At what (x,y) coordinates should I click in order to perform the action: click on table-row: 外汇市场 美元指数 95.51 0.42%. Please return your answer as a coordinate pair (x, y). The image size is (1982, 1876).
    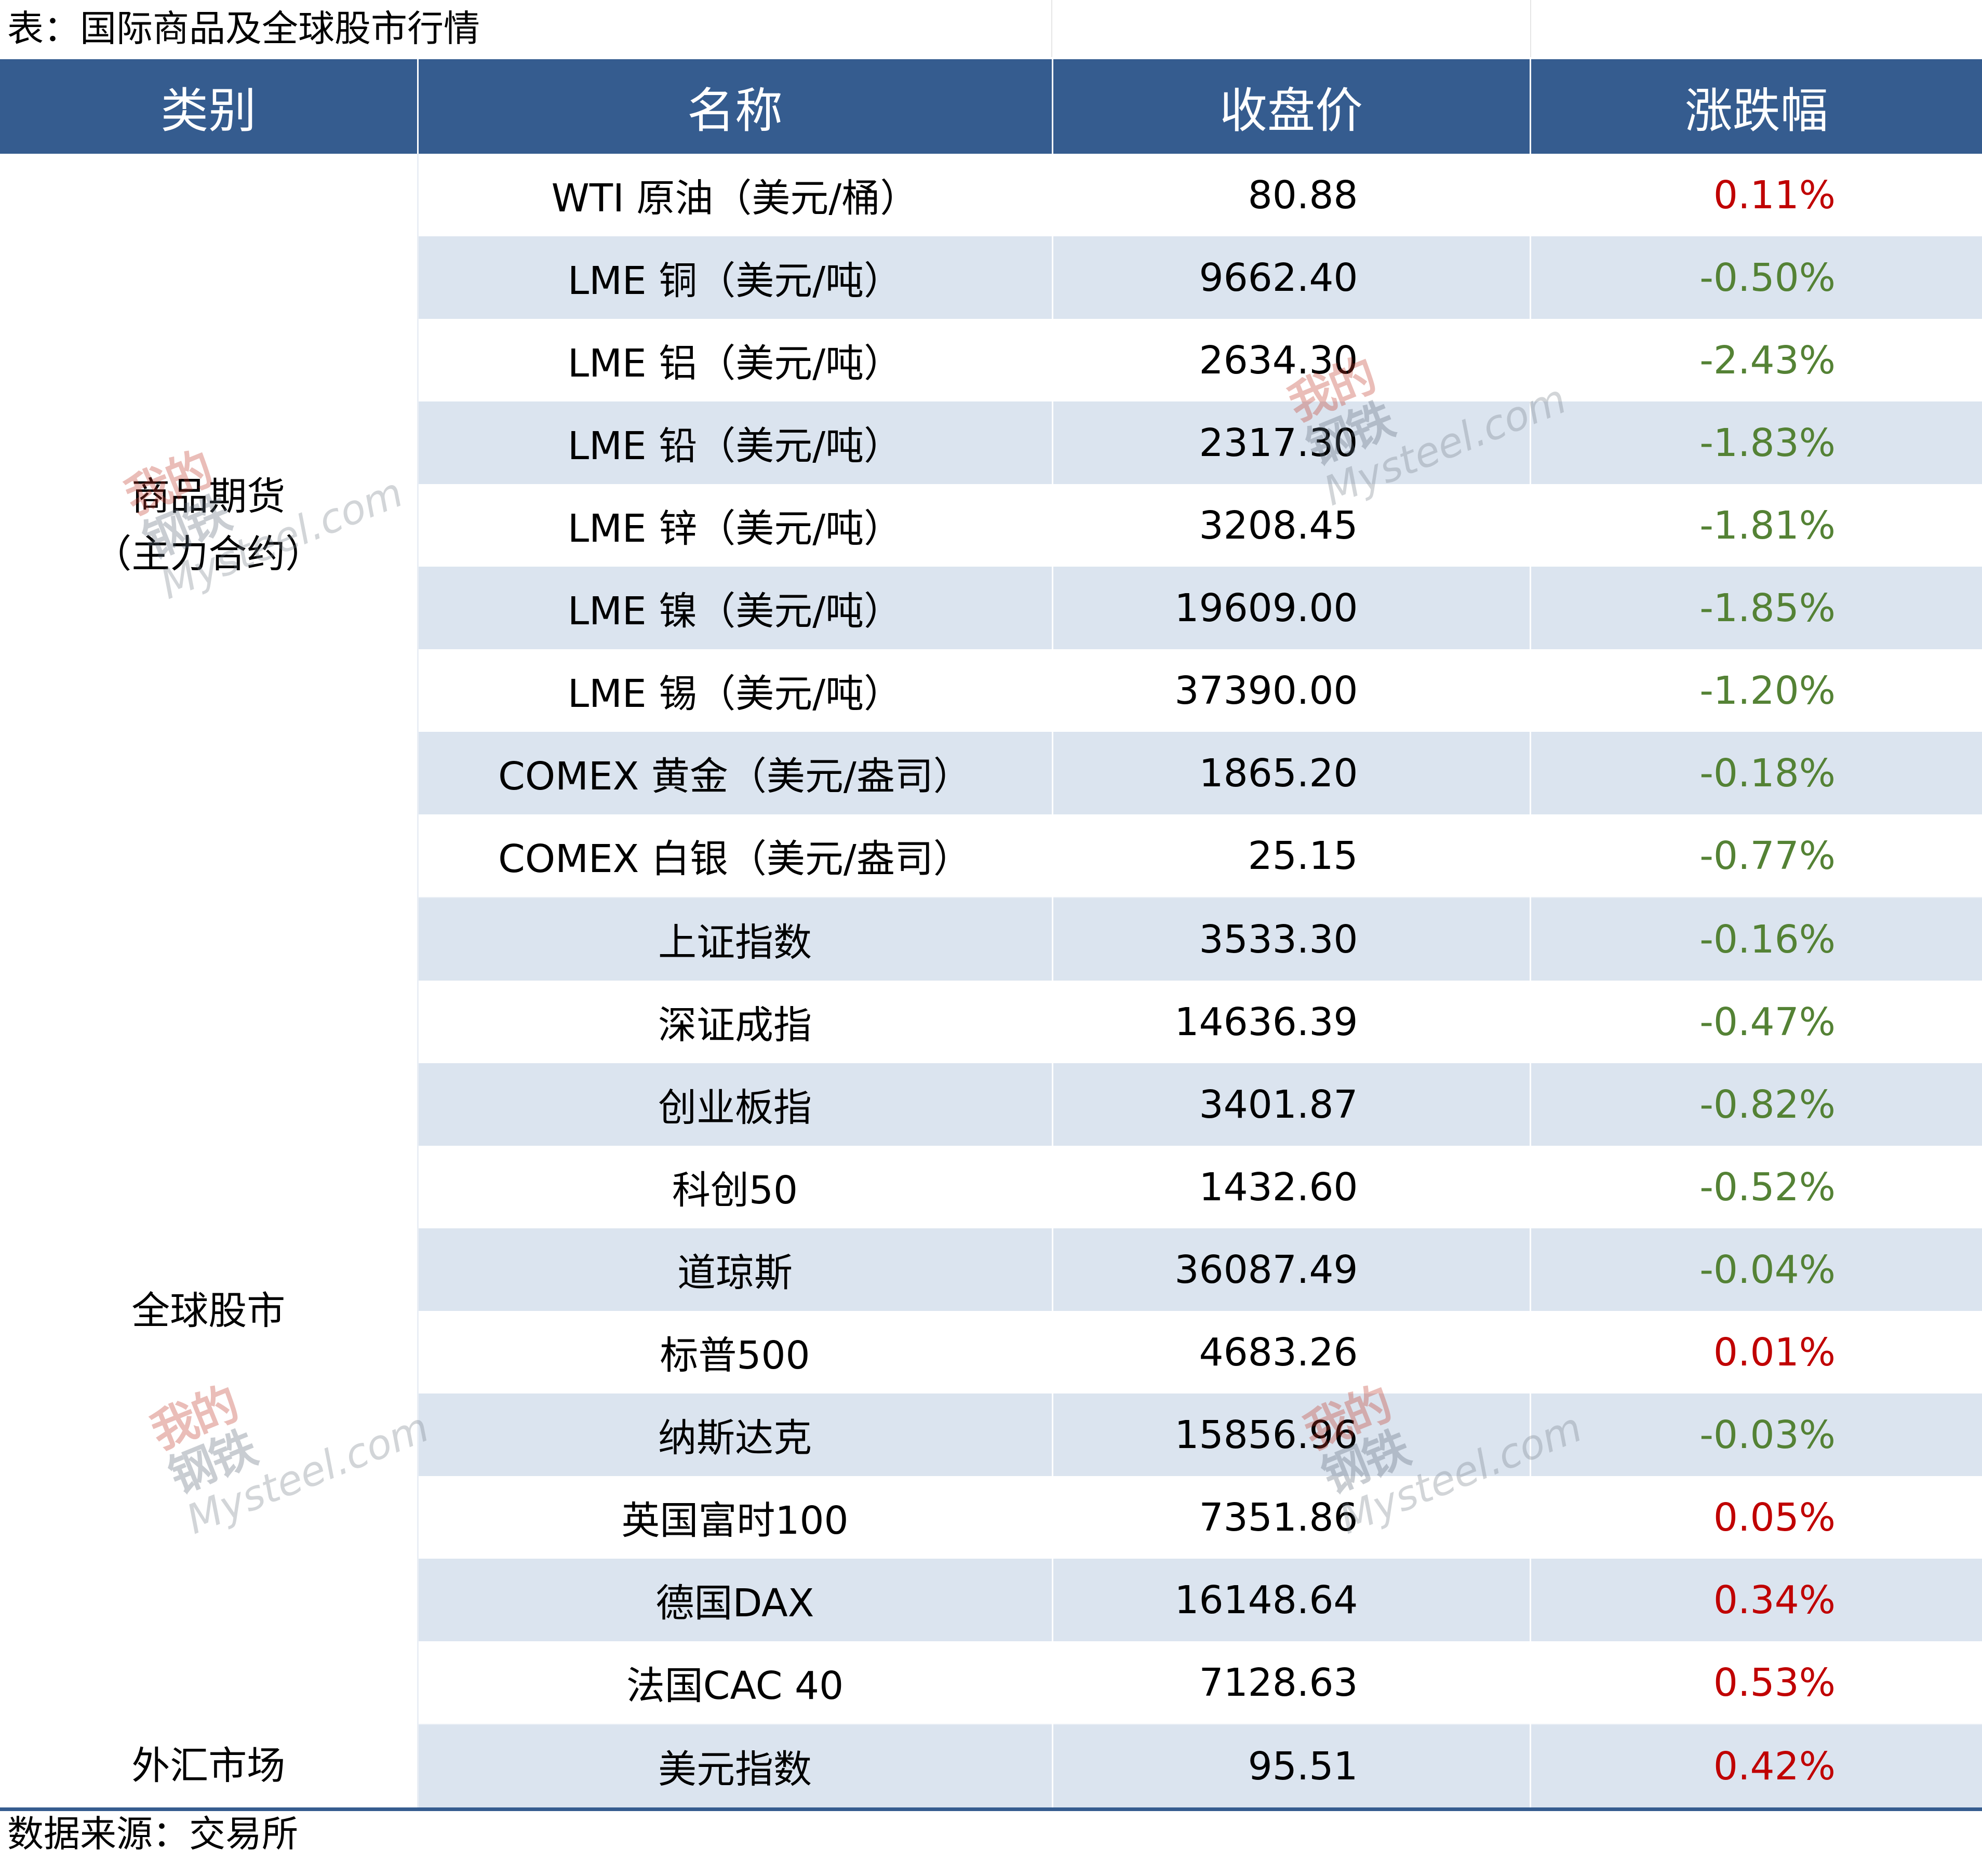
    Looking at the image, I should click on (991, 1767).